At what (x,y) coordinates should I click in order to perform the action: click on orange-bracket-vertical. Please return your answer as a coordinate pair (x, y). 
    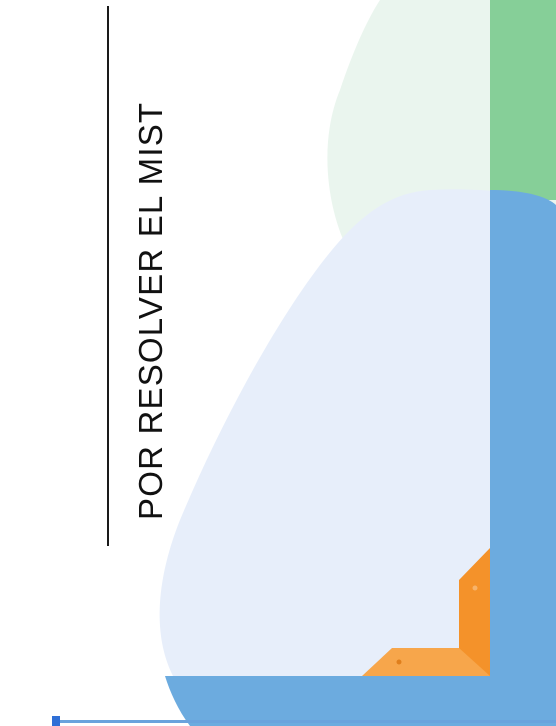
    Looking at the image, I should click on (474, 612).